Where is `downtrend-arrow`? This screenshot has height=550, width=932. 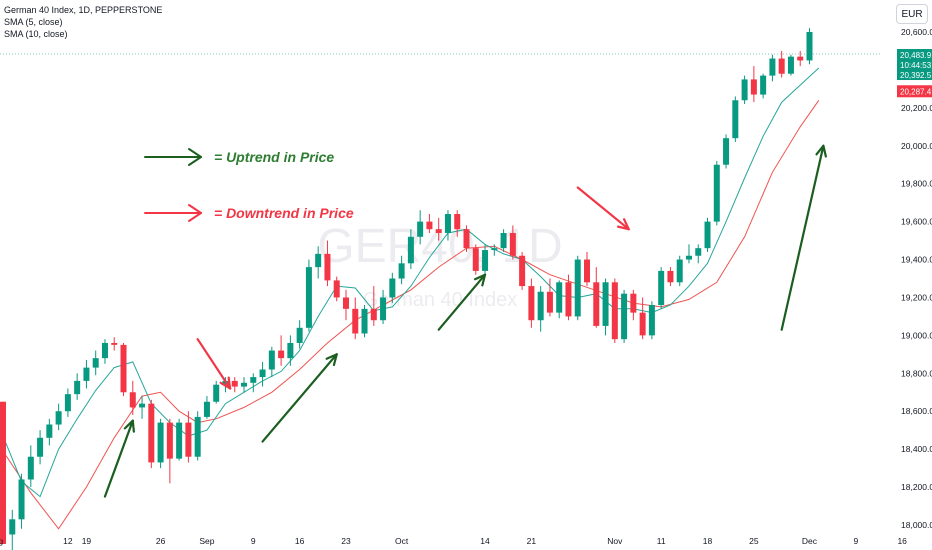
downtrend-arrow is located at coordinates (603, 208).